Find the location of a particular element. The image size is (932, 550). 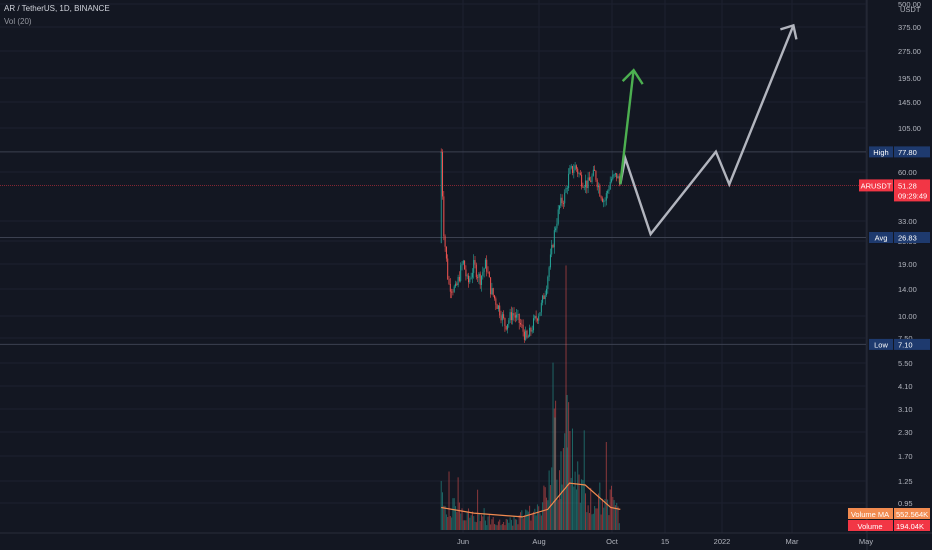

volume-badge-label: Volume MA is located at coordinates (870, 514).